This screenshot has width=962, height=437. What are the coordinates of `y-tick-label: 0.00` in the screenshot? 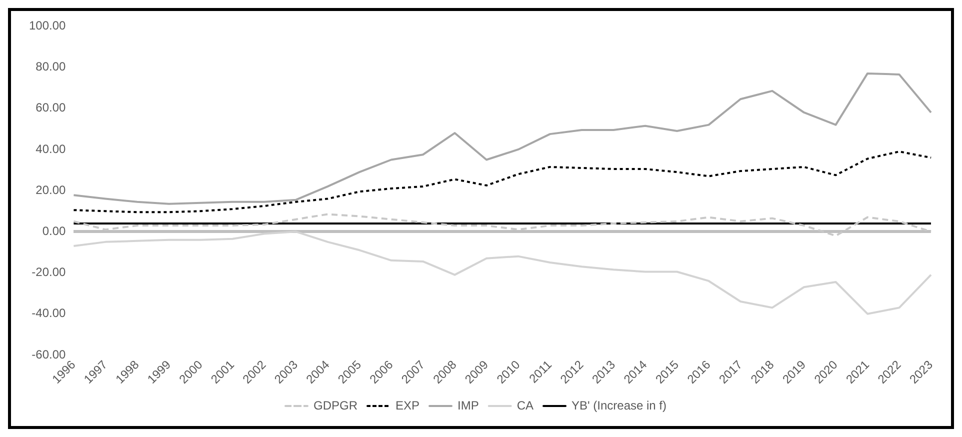 It's located at (54, 231).